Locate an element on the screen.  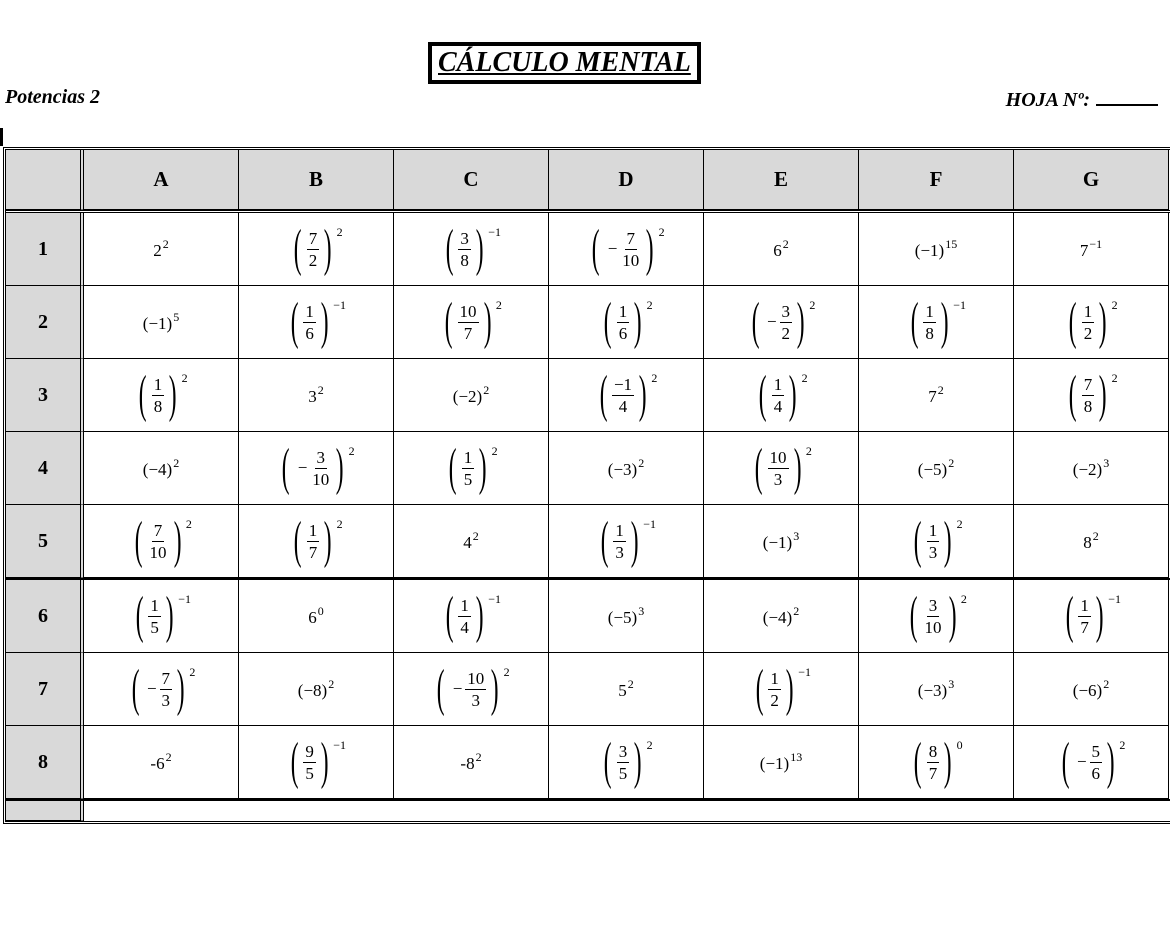
row-label: 8 is located at coordinates (45, 762).